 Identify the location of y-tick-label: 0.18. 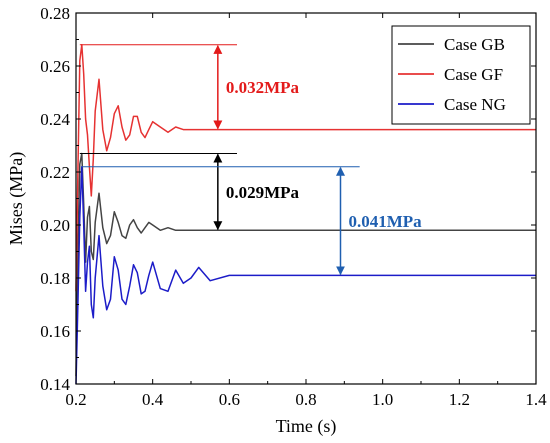
(55, 278).